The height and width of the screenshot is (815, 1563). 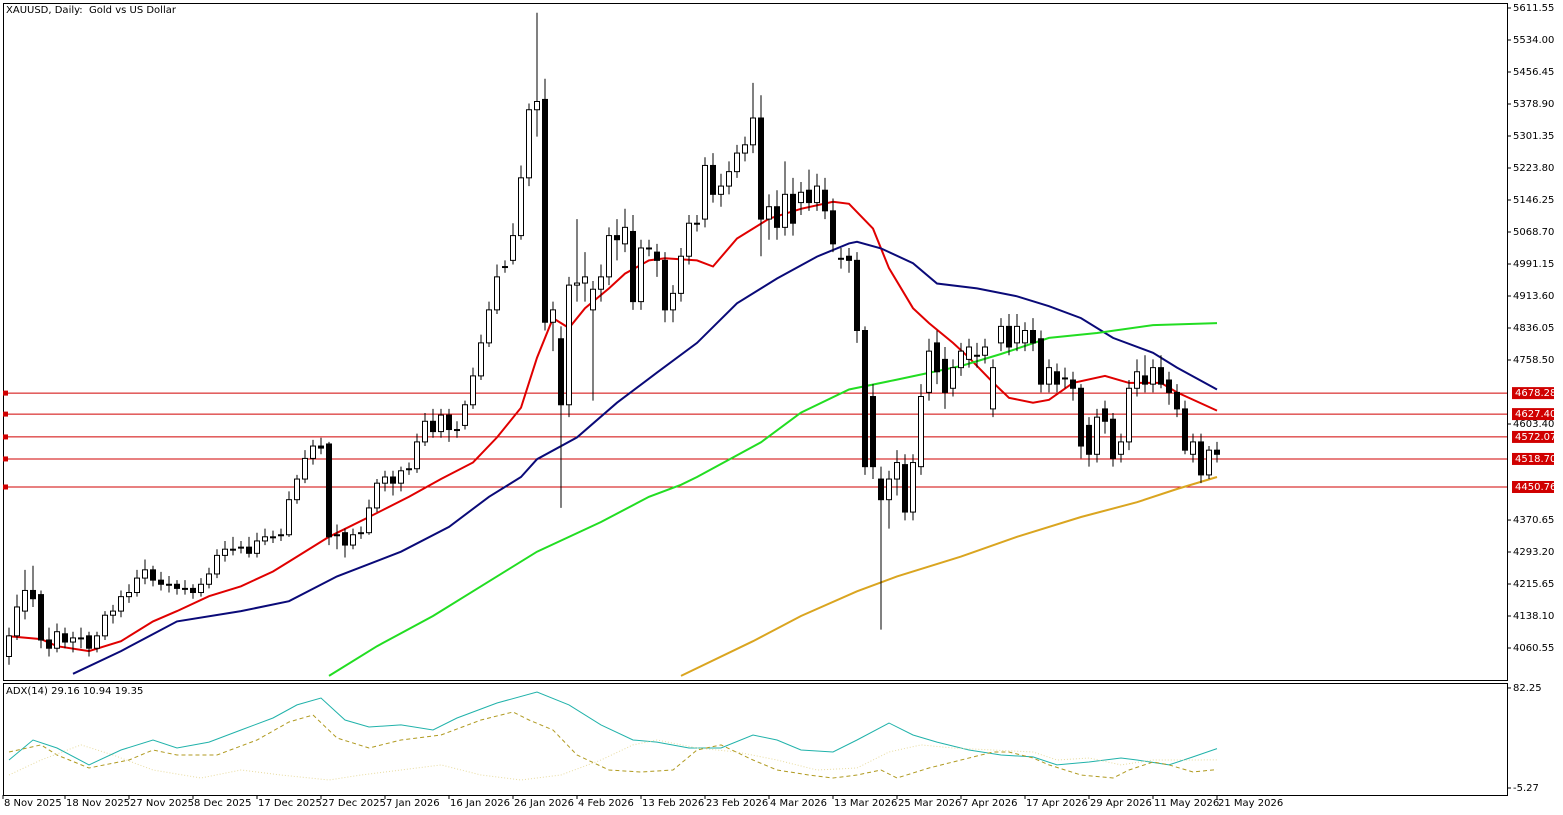 What do you see at coordinates (5, 487) in the screenshot?
I see `level-marker` at bounding box center [5, 487].